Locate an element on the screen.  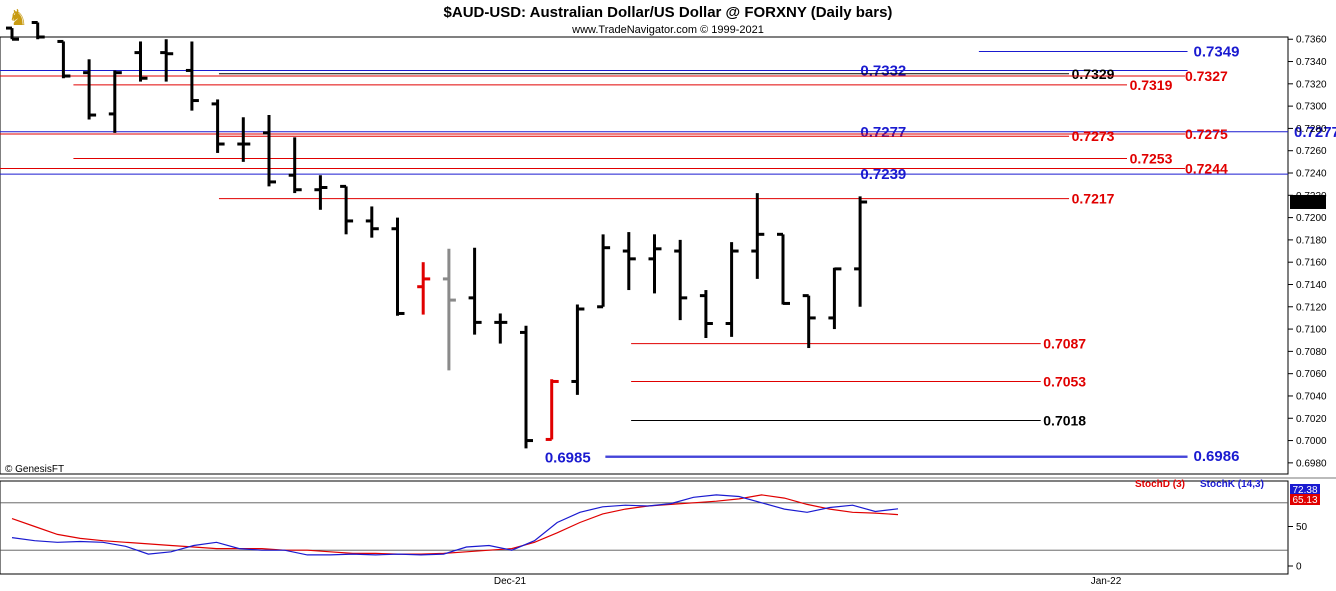
stoch-d-label: 65.13 is located at coordinates (1304, 500).